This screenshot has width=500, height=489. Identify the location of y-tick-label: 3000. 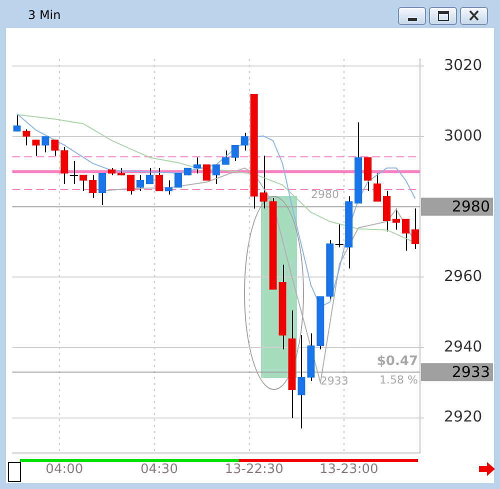
(463, 135).